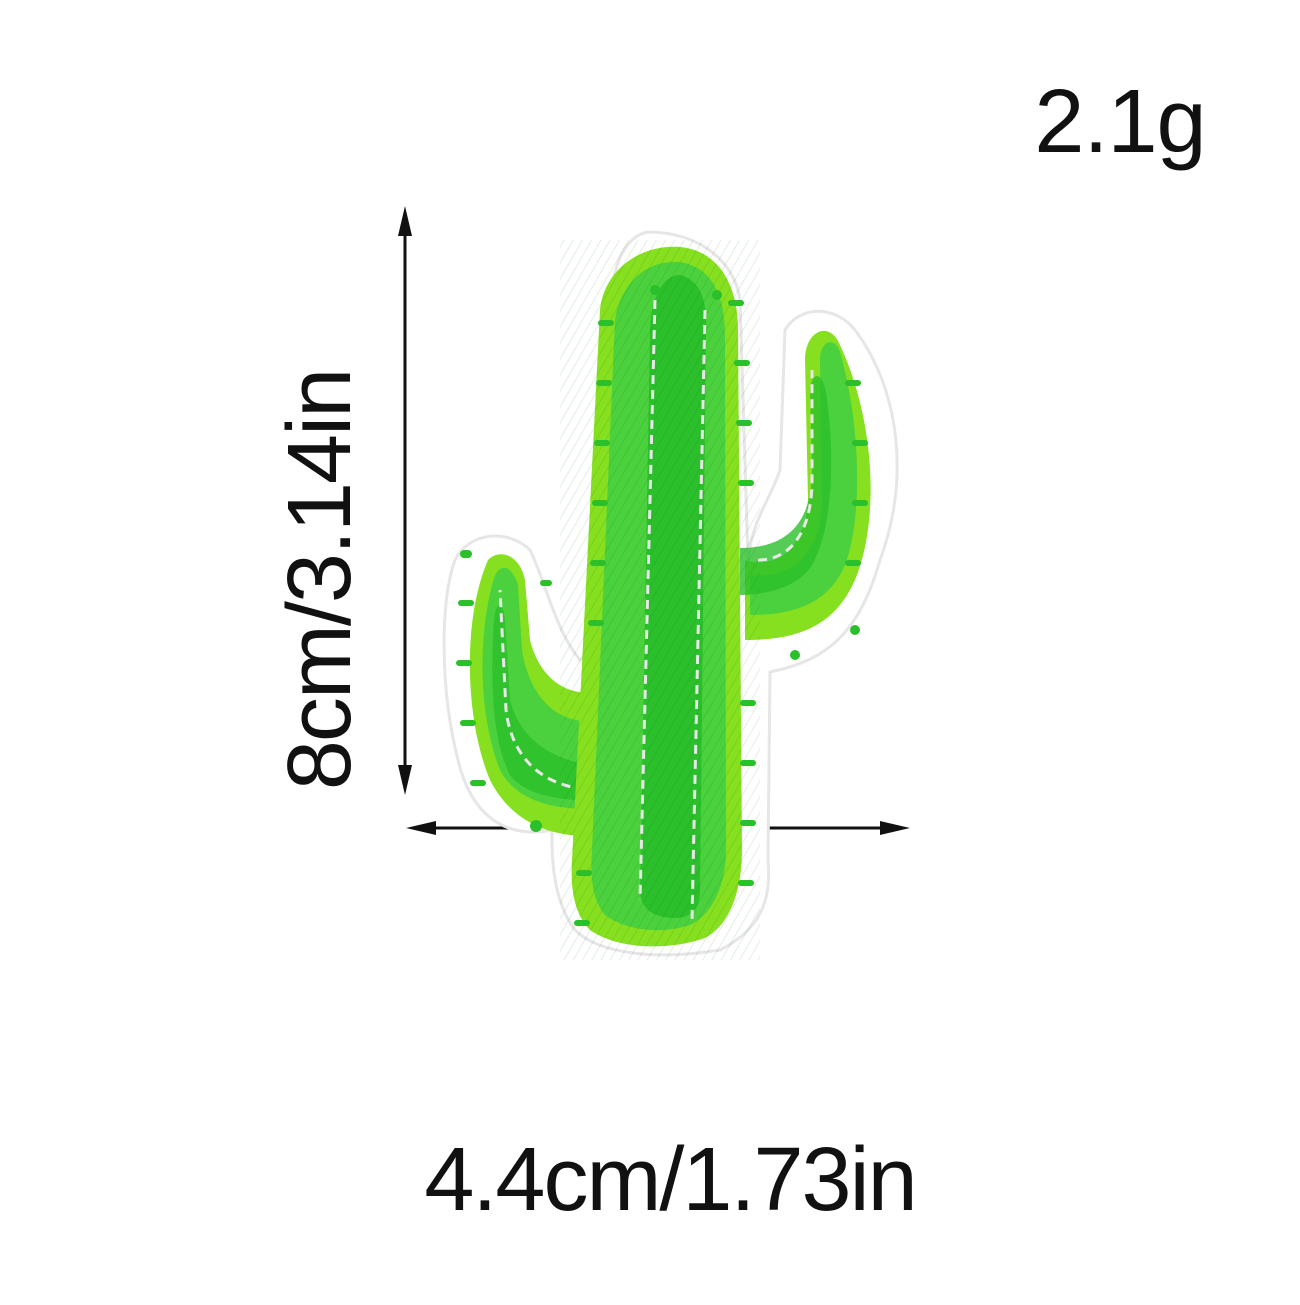  What do you see at coordinates (320, 580) in the screenshot?
I see `height-label: 8cm/3.14in` at bounding box center [320, 580].